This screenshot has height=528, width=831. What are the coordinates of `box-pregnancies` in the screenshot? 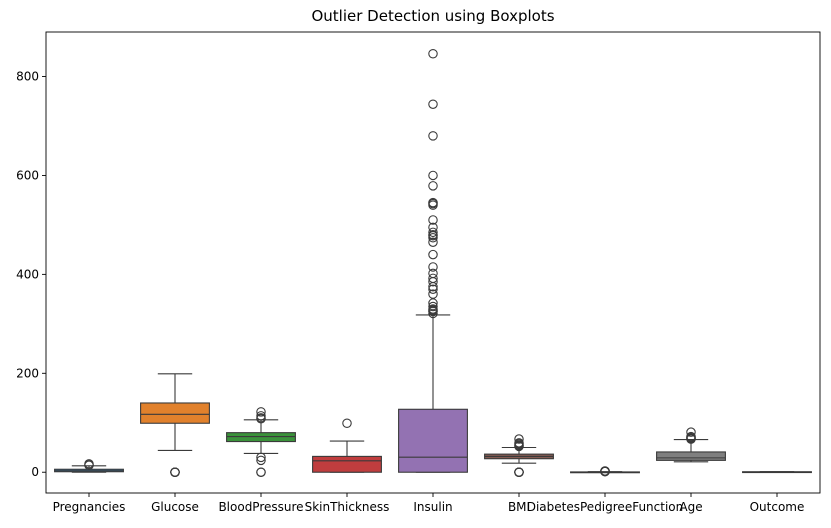 It's located at (89, 466).